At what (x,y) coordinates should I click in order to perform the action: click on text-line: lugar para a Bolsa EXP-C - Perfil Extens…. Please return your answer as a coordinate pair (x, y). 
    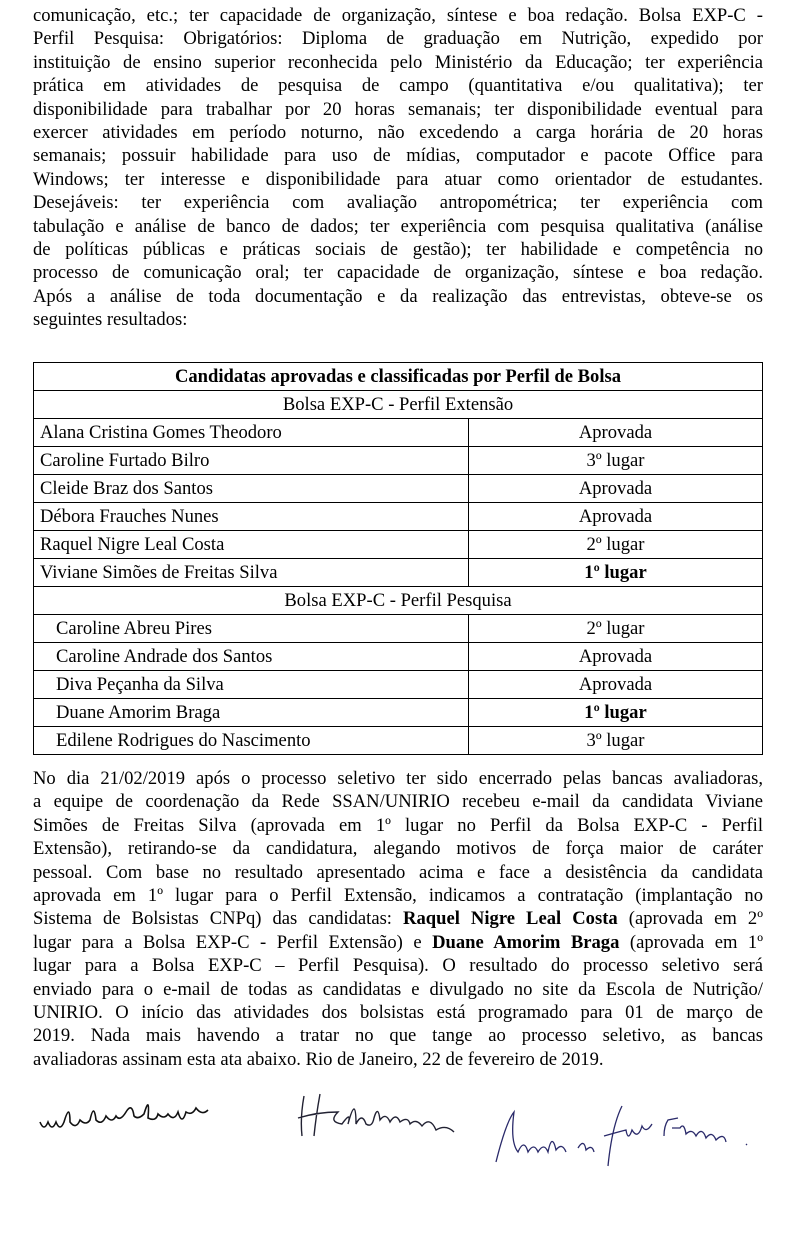
    Looking at the image, I should click on (398, 942).